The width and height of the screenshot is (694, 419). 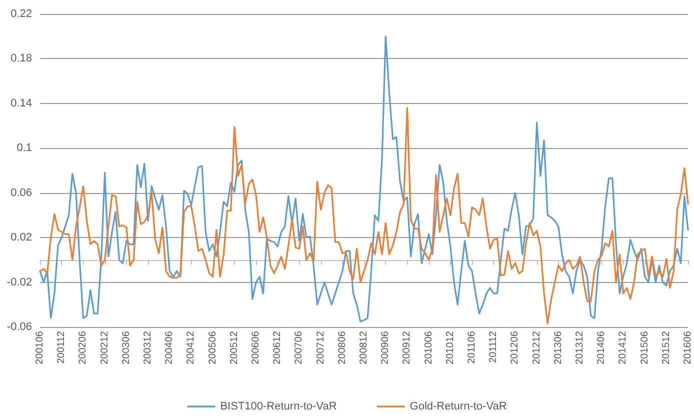 I want to click on x-tick-label: 201206, so click(x=515, y=347).